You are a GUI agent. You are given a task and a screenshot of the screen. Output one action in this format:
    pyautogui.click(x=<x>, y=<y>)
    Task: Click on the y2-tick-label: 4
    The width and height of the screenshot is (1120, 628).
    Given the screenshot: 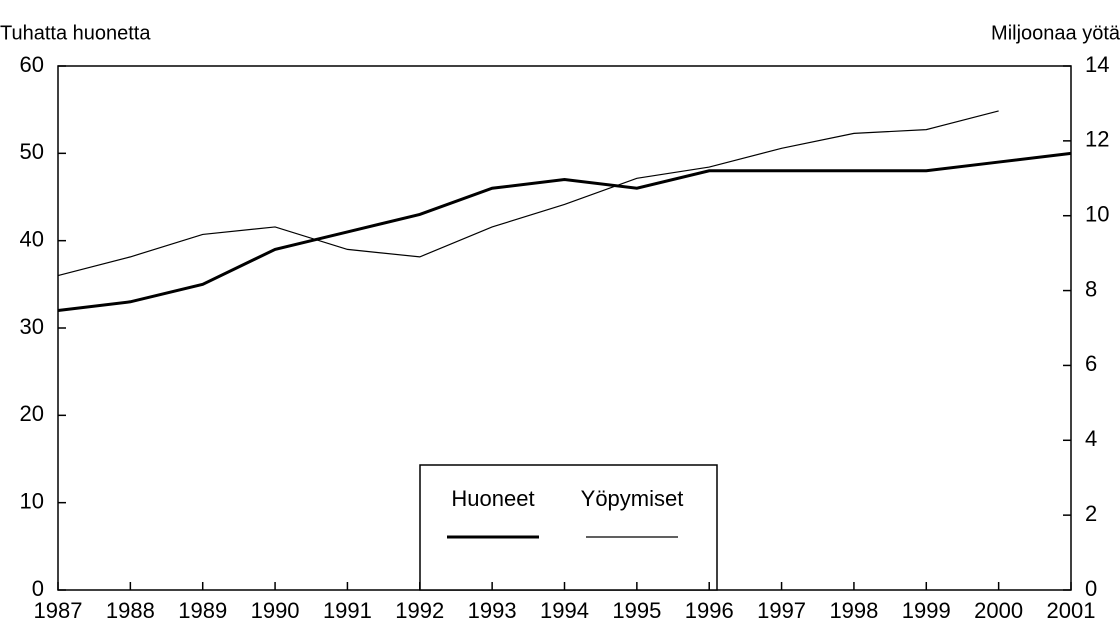 What is the action you would take?
    pyautogui.click(x=1091, y=438)
    